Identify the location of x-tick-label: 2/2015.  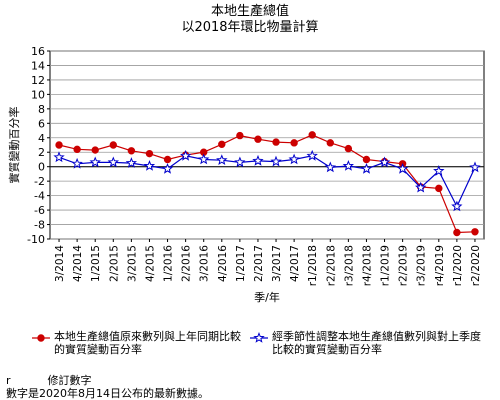
(114, 263).